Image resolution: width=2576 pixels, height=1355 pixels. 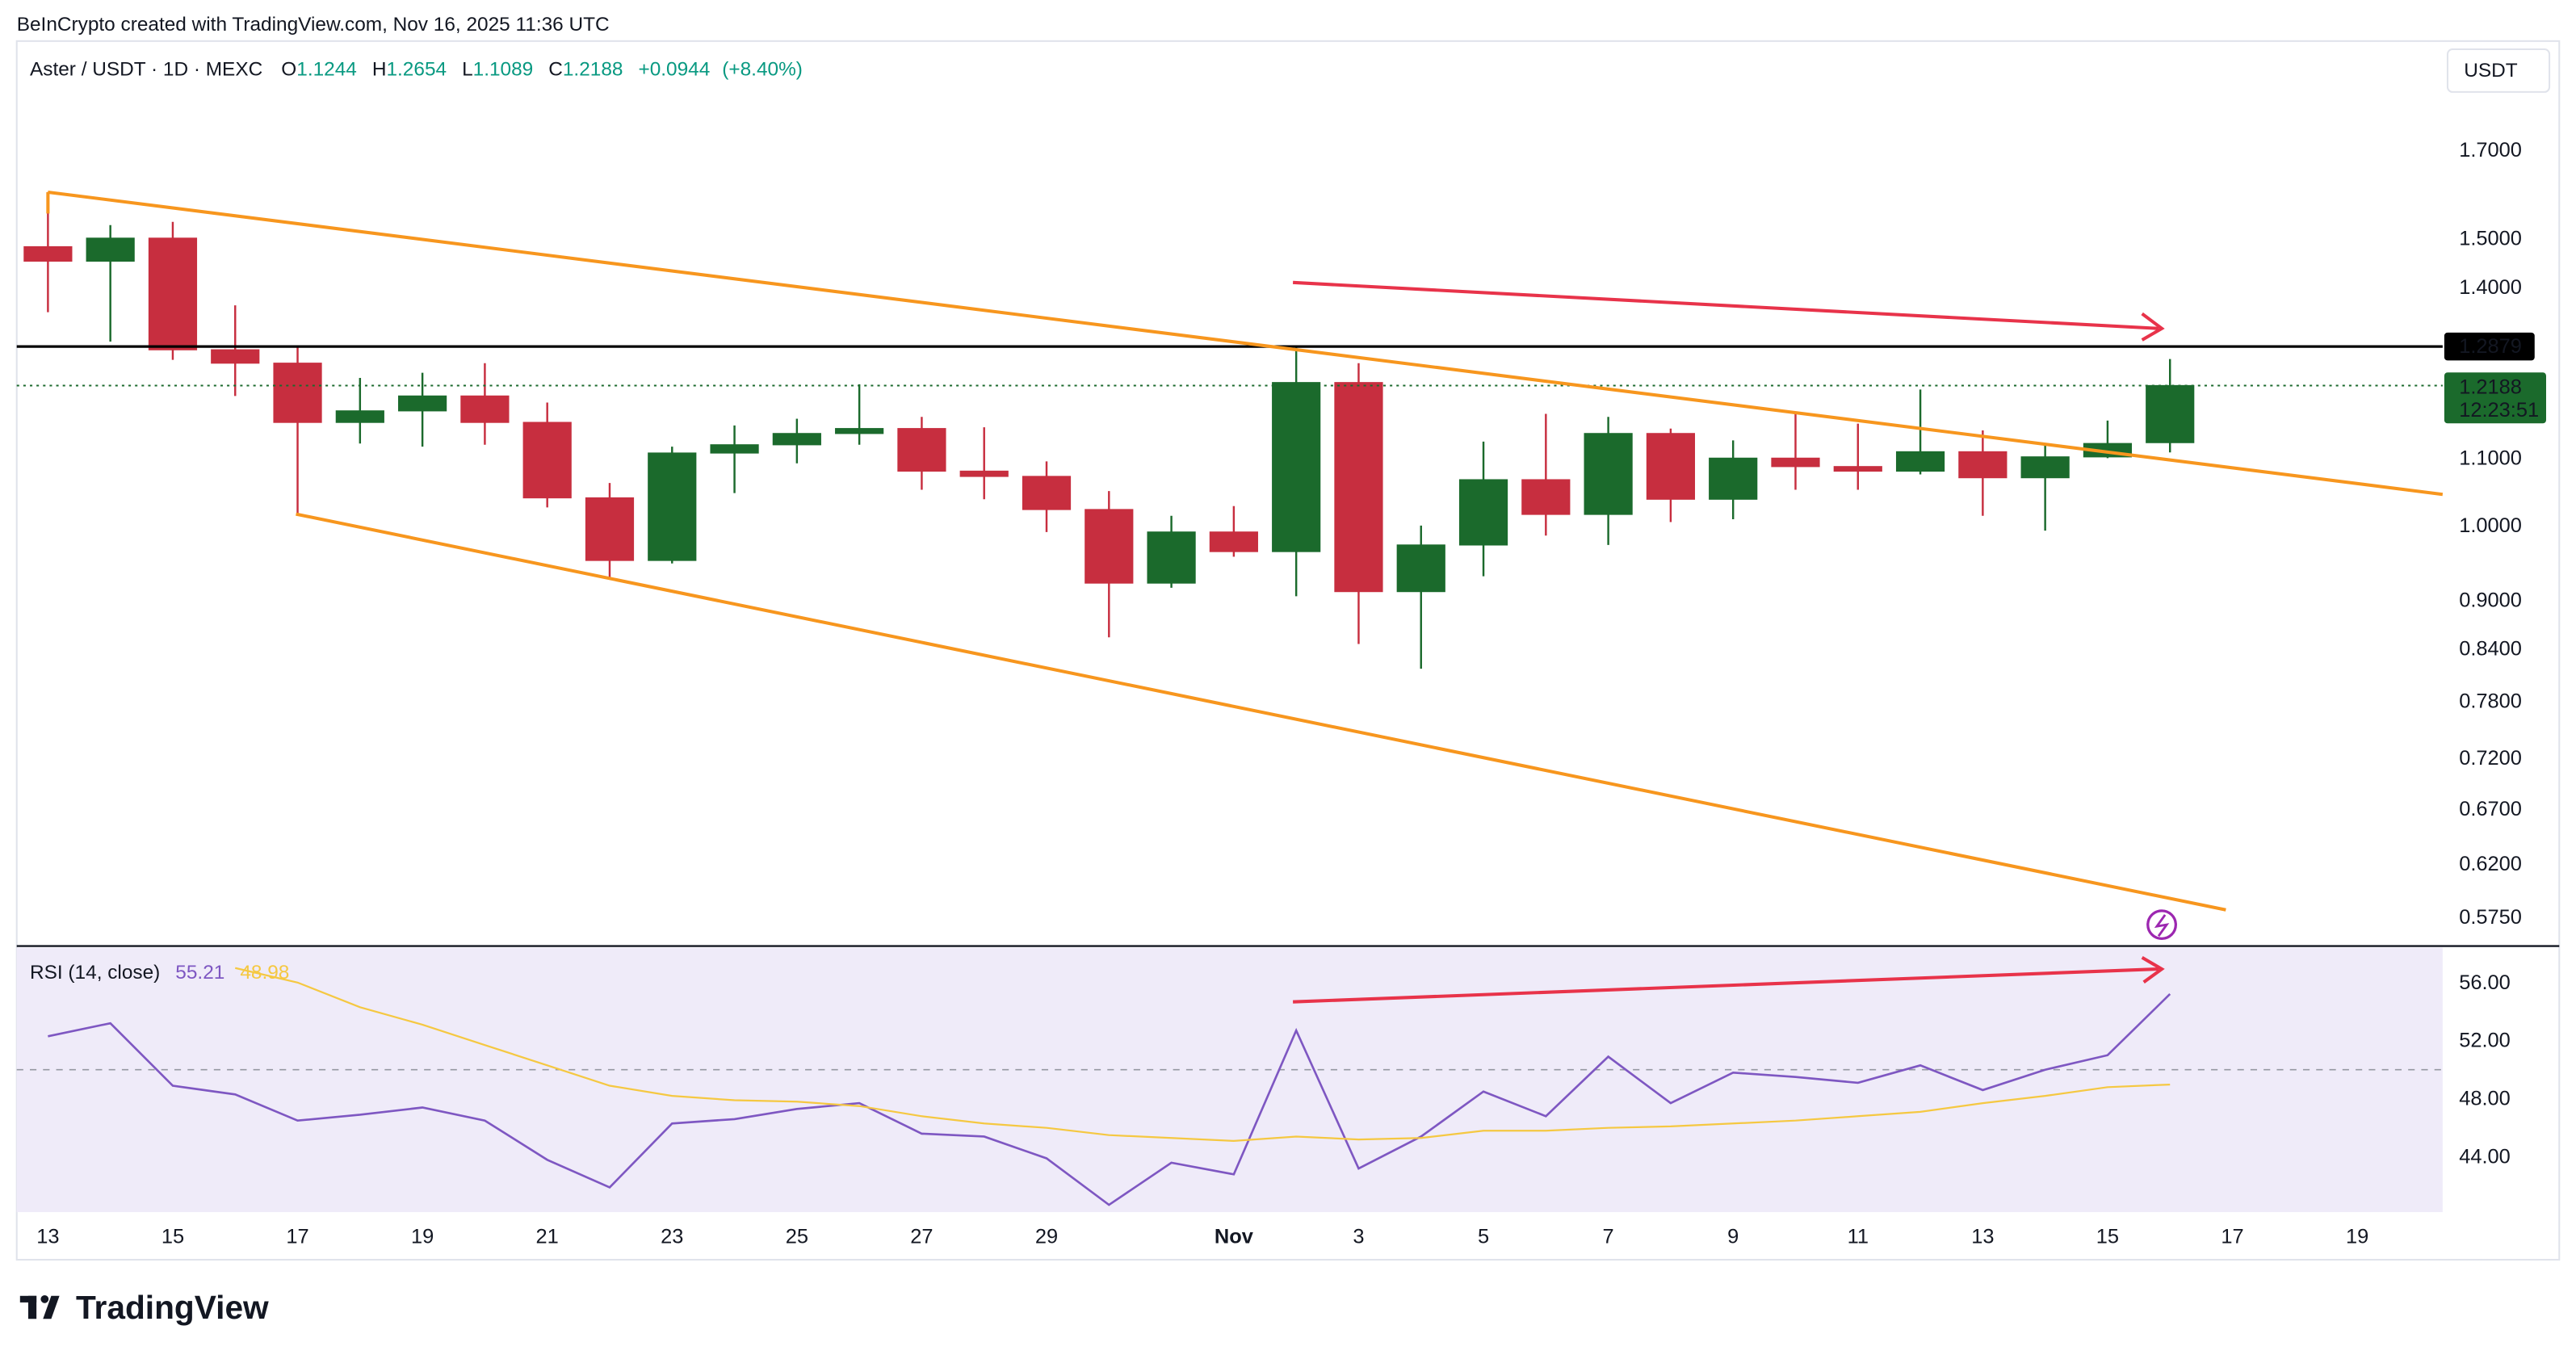 I want to click on countdown: 12:23:51, so click(x=2499, y=410).